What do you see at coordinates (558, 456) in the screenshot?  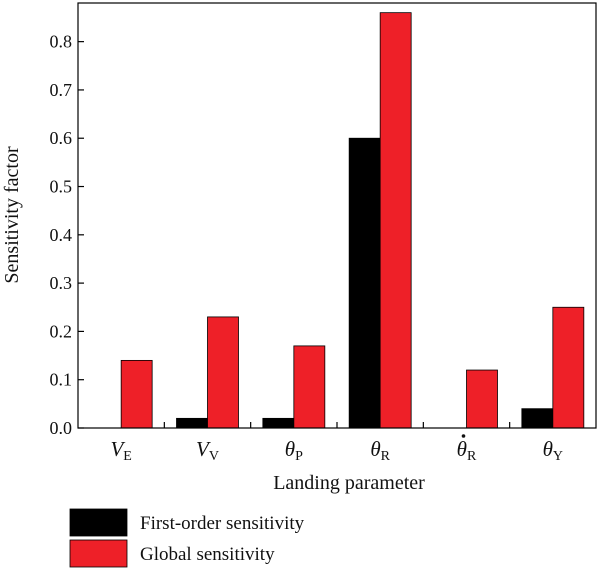 I see `category-subscript: Y` at bounding box center [558, 456].